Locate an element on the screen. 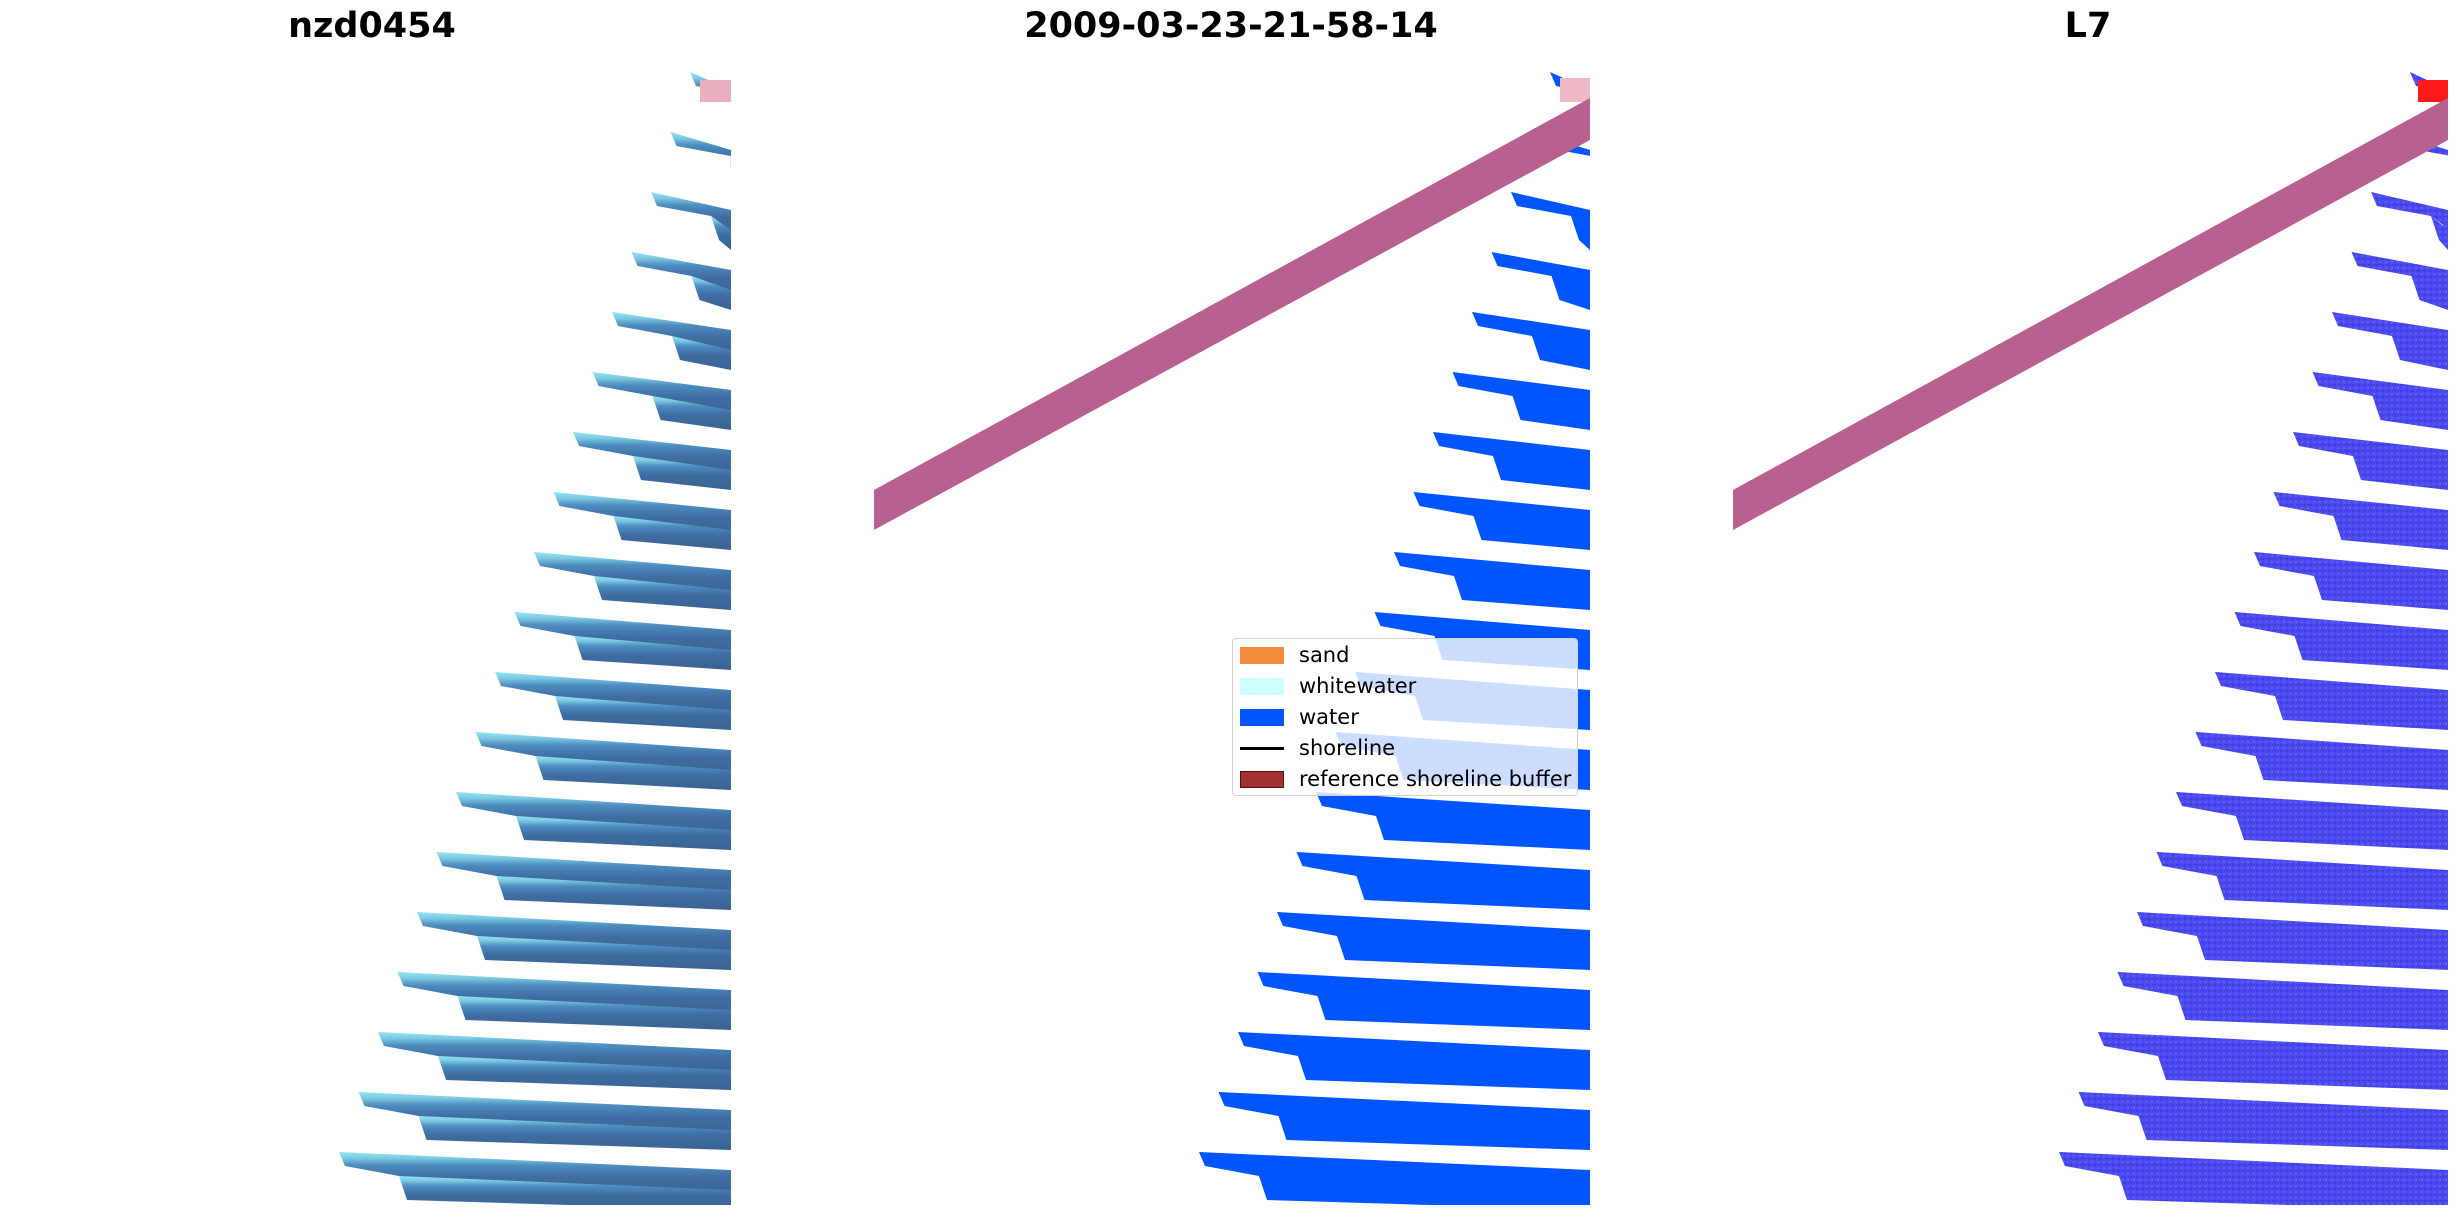  legend-entry-shoreline: shoreline is located at coordinates (1317, 748).